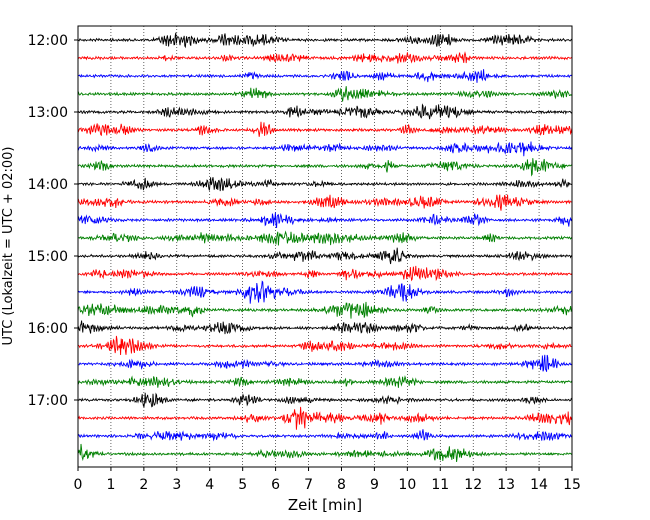  What do you see at coordinates (176, 485) in the screenshot?
I see `x-tick-label-3: 3` at bounding box center [176, 485].